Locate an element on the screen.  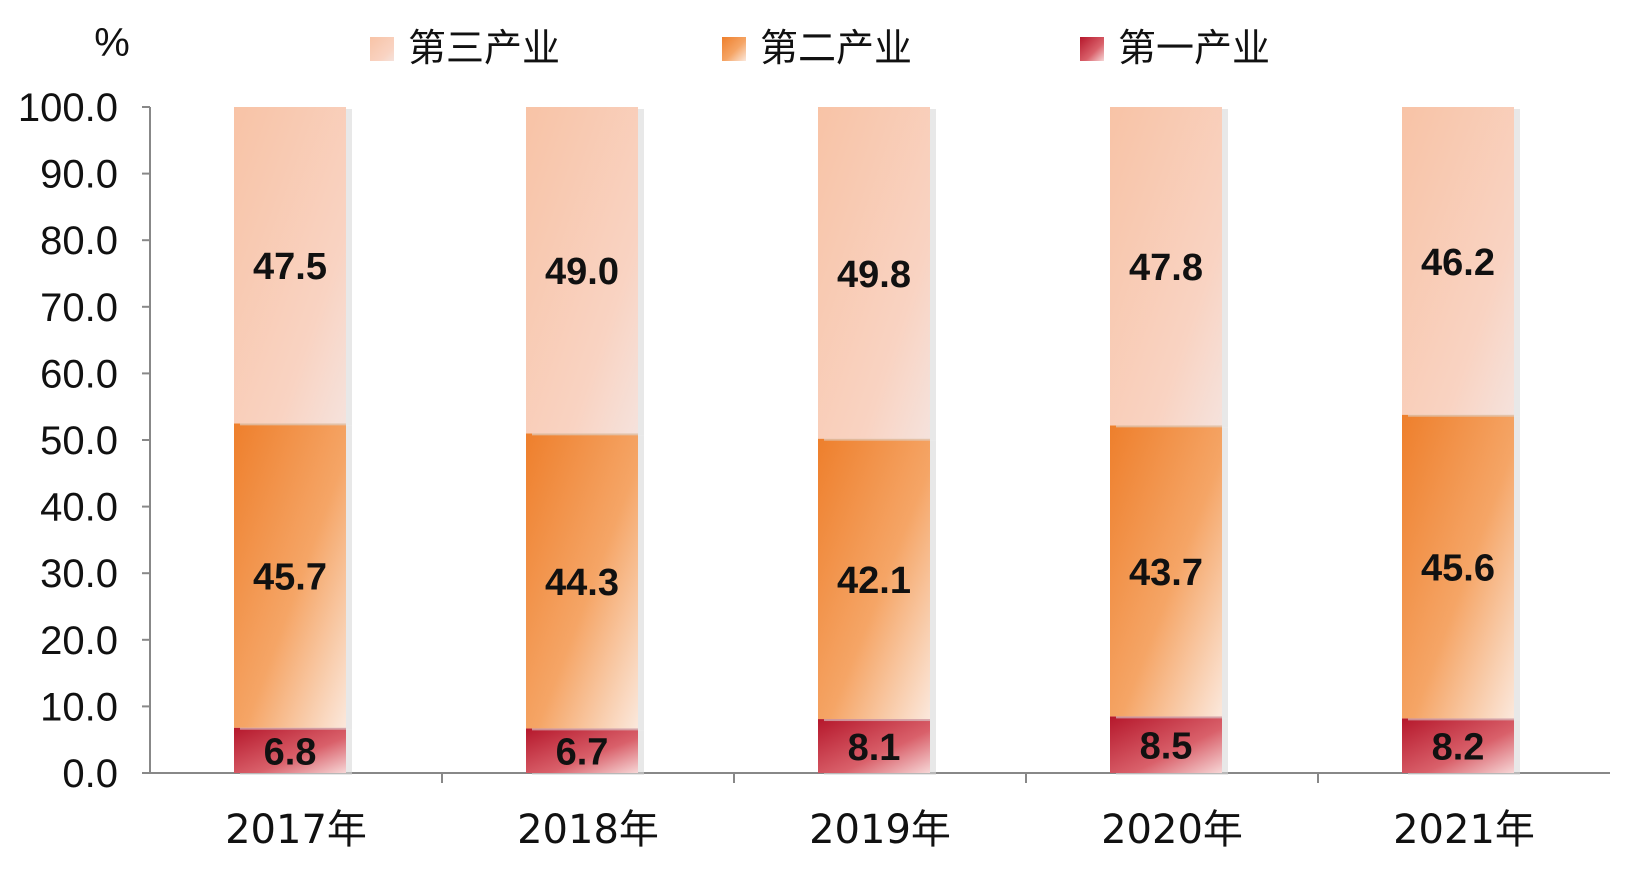
x-category-label: 2018年 is located at coordinates (588, 830).